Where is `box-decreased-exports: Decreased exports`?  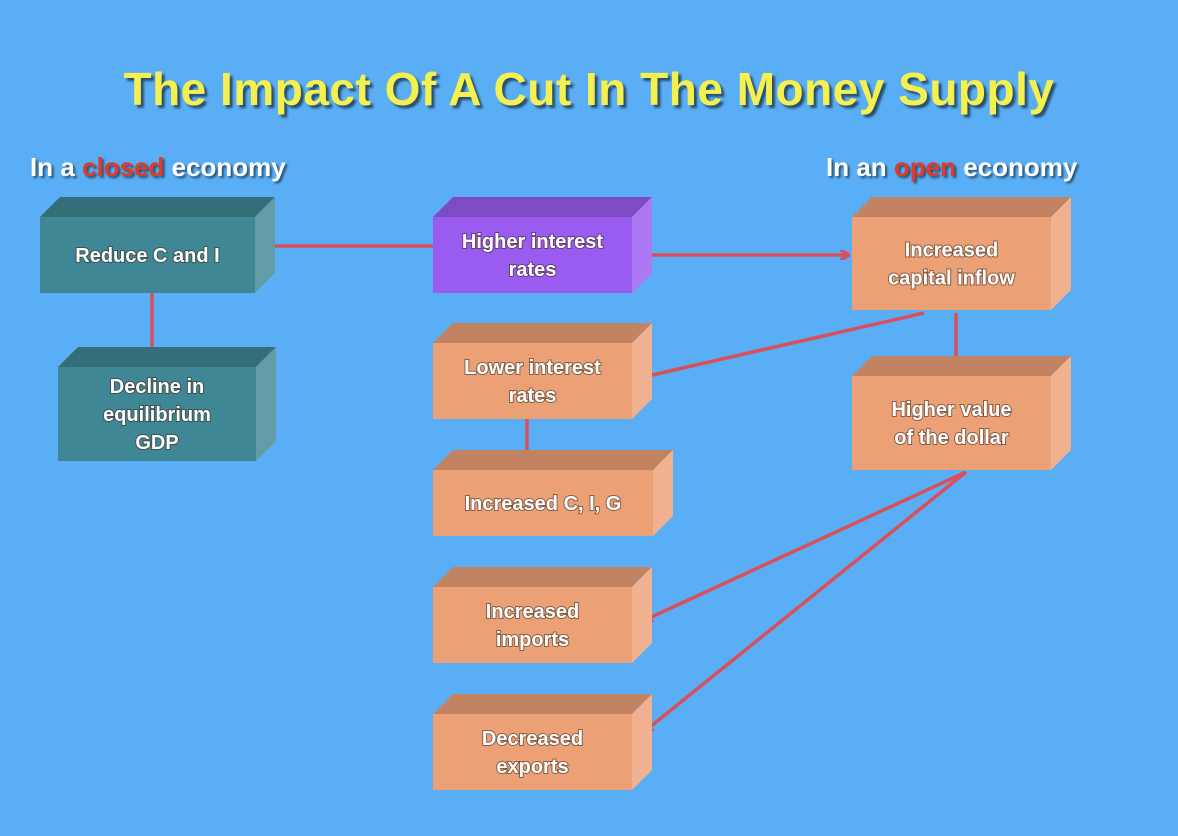 box-decreased-exports: Decreased exports is located at coordinates (542, 742).